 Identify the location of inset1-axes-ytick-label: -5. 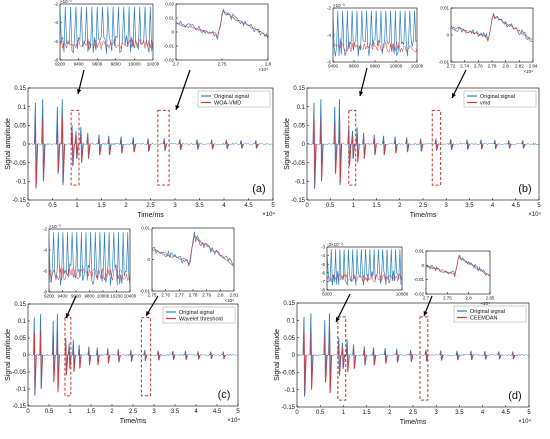
(323, 264).